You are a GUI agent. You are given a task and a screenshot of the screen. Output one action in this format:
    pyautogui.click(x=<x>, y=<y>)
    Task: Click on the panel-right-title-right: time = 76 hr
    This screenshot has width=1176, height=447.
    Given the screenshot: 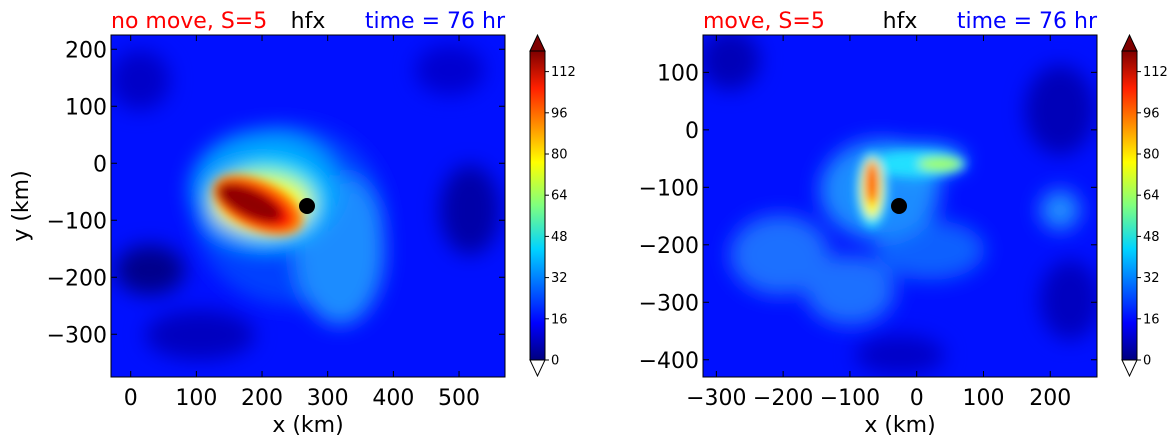 What is the action you would take?
    pyautogui.click(x=1027, y=21)
    